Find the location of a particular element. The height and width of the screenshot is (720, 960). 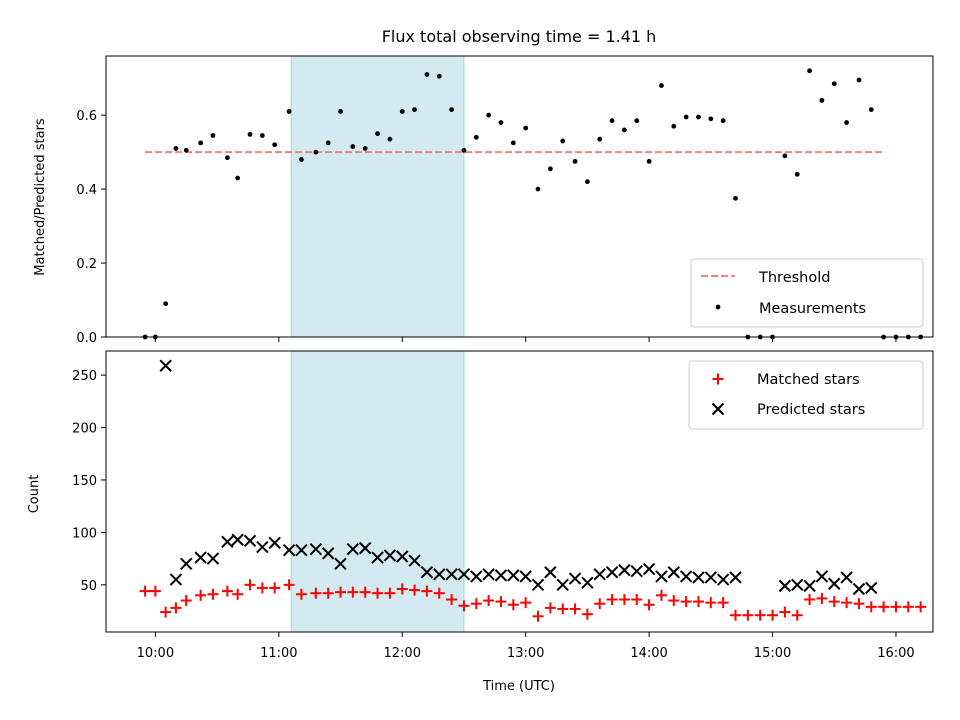

y-tick-label-1: 0.2 is located at coordinates (86, 264).